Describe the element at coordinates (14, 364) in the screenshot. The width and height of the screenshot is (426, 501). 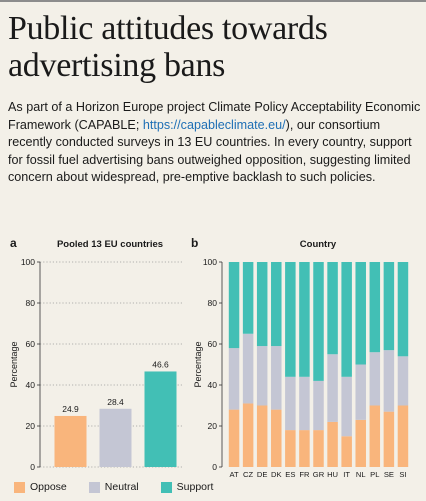
I see `y-axis-label-a: Percentage` at that location.